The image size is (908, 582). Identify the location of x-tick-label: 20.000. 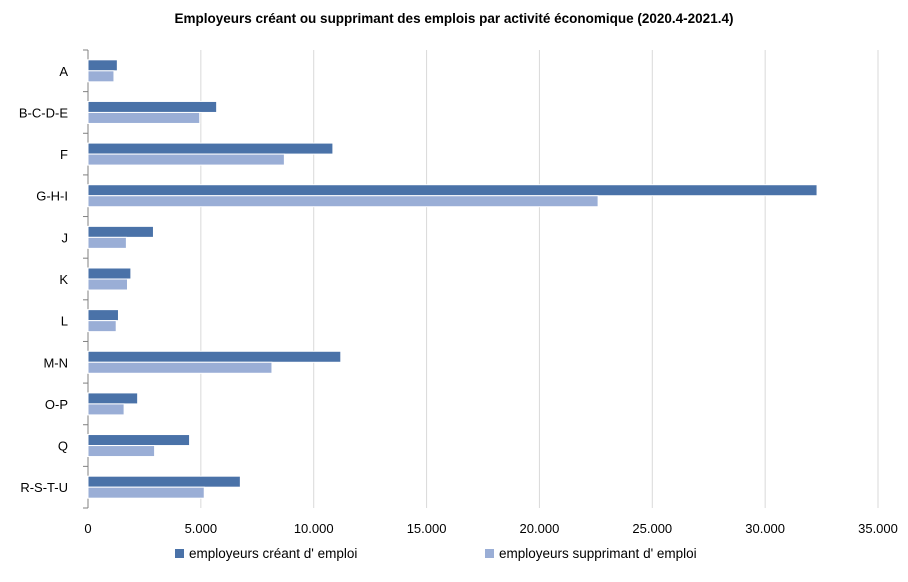
(540, 528).